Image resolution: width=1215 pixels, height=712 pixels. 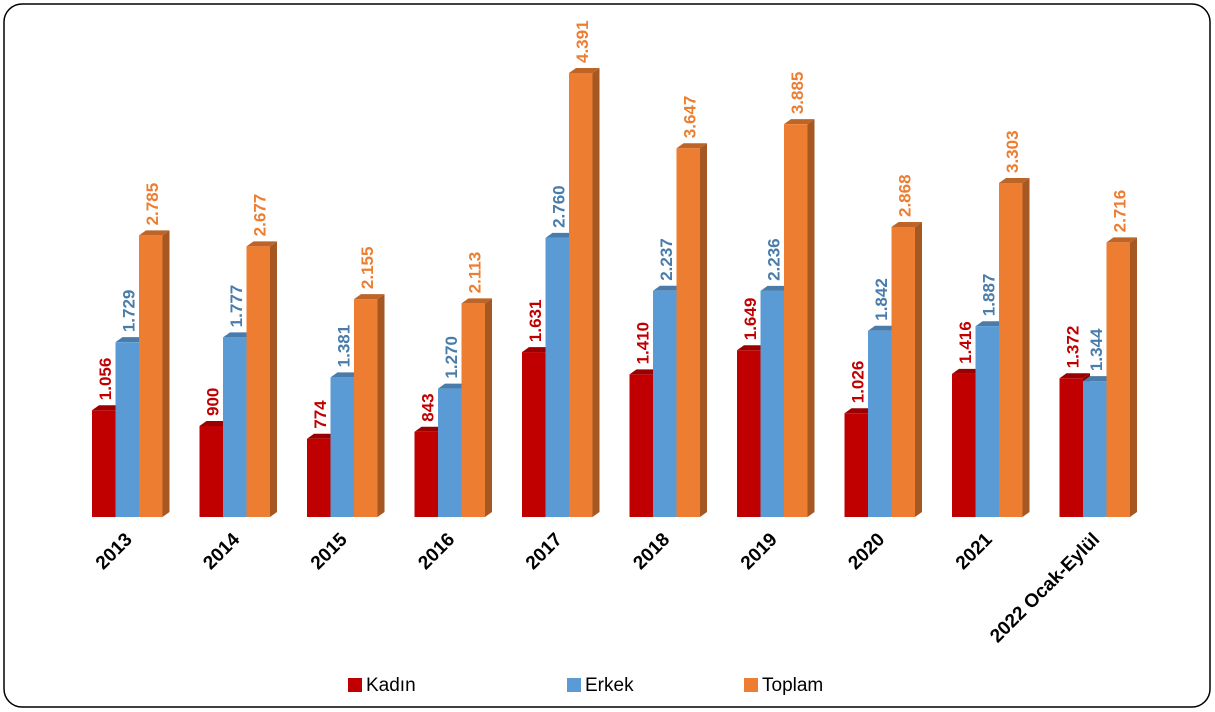 What do you see at coordinates (905, 195) in the screenshot?
I see `value-label: 2.868` at bounding box center [905, 195].